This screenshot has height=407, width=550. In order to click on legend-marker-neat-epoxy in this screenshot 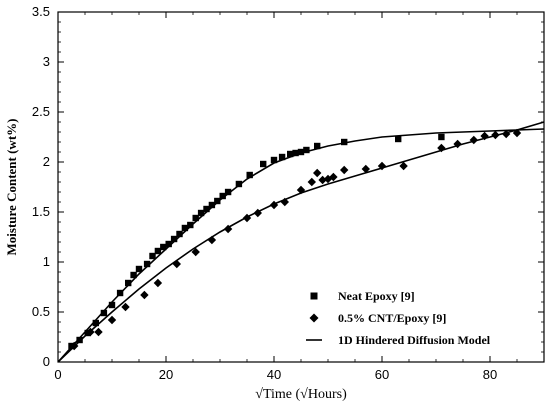, I will do `click(314, 296)`.